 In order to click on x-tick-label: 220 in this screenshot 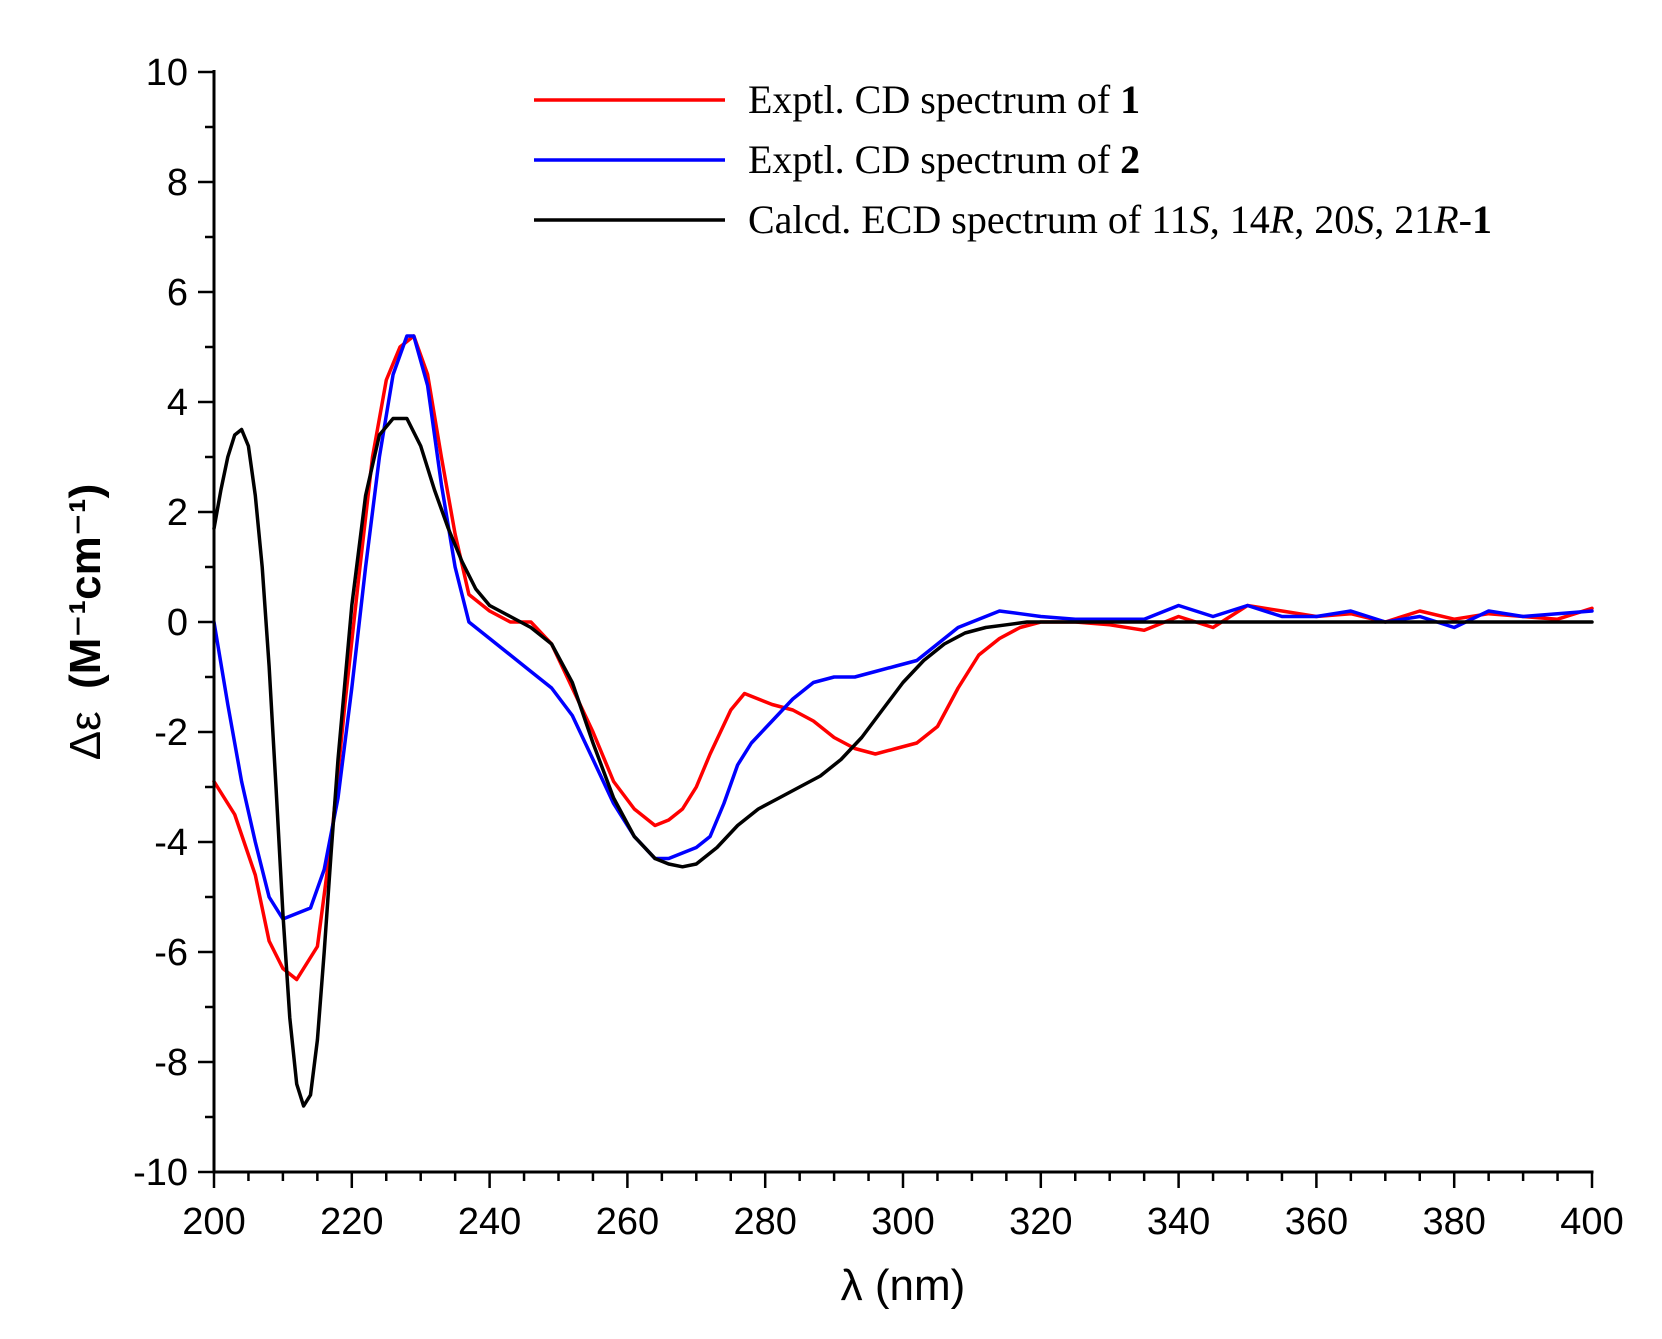, I will do `click(351, 1222)`.